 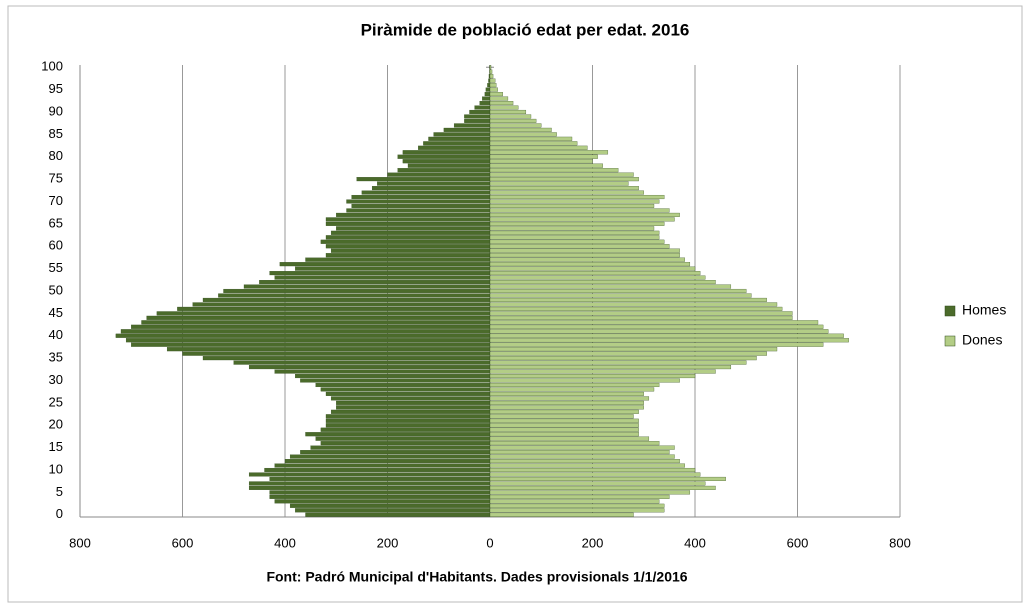 What do you see at coordinates (982, 340) in the screenshot?
I see `legend-label: Dones` at bounding box center [982, 340].